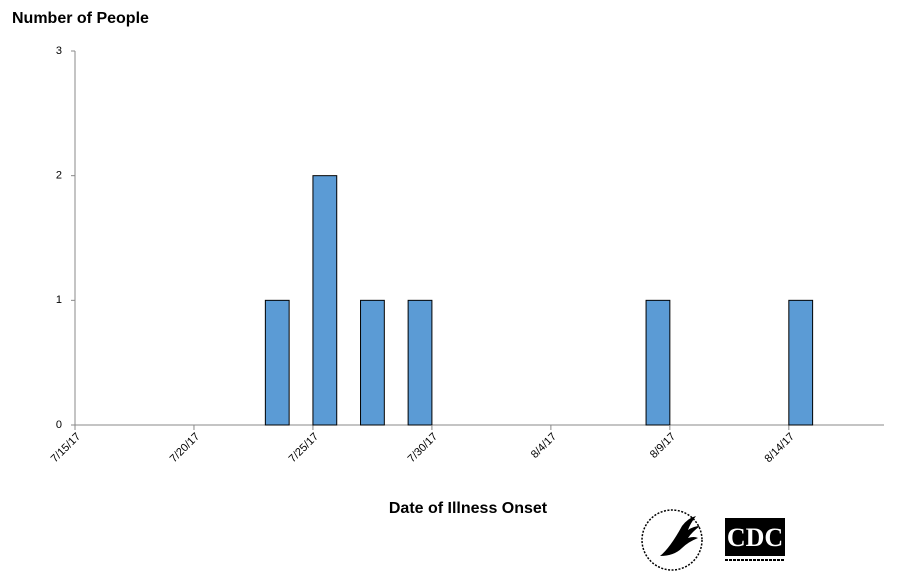 The image size is (916, 573). Describe the element at coordinates (59, 176) in the screenshot. I see `y-tick-label: 2` at that location.